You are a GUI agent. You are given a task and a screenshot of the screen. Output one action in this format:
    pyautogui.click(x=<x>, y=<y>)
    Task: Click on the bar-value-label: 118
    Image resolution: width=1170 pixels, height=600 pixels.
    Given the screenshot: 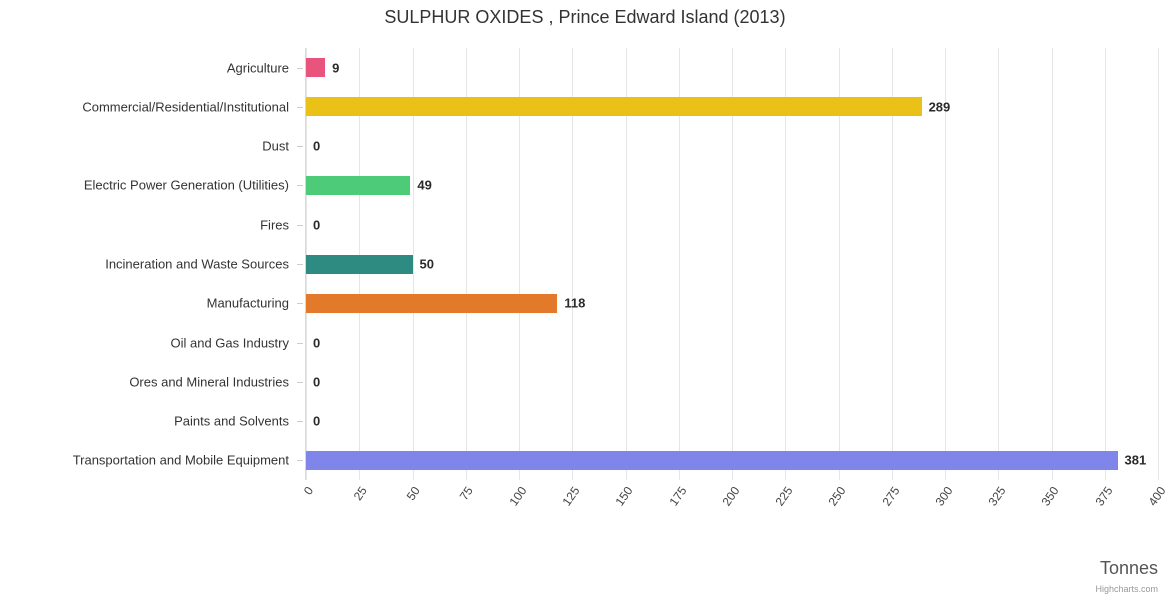 What is the action you would take?
    pyautogui.click(x=575, y=303)
    